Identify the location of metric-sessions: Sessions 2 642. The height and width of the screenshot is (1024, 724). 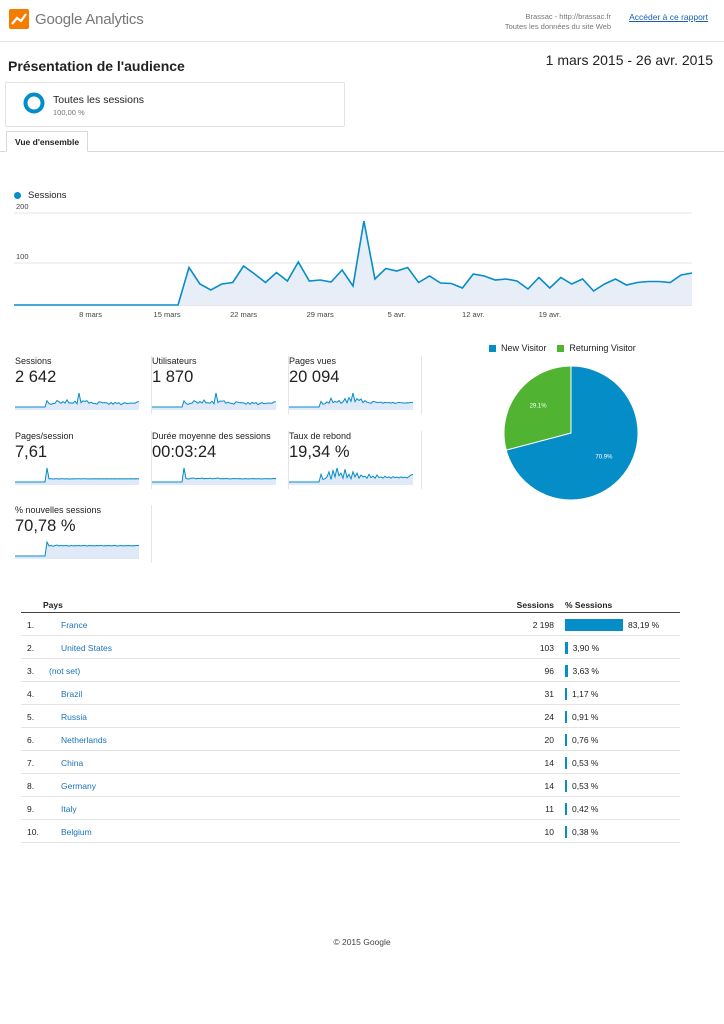
(83, 385).